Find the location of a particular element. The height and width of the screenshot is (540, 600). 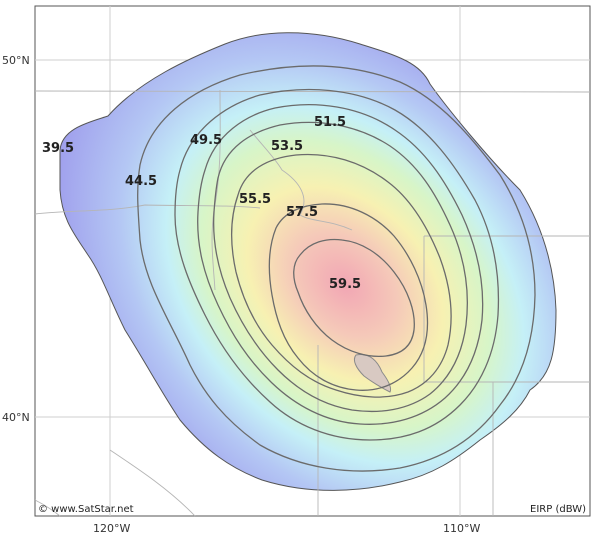

contour-label-57-5: 57.5 is located at coordinates (302, 212).